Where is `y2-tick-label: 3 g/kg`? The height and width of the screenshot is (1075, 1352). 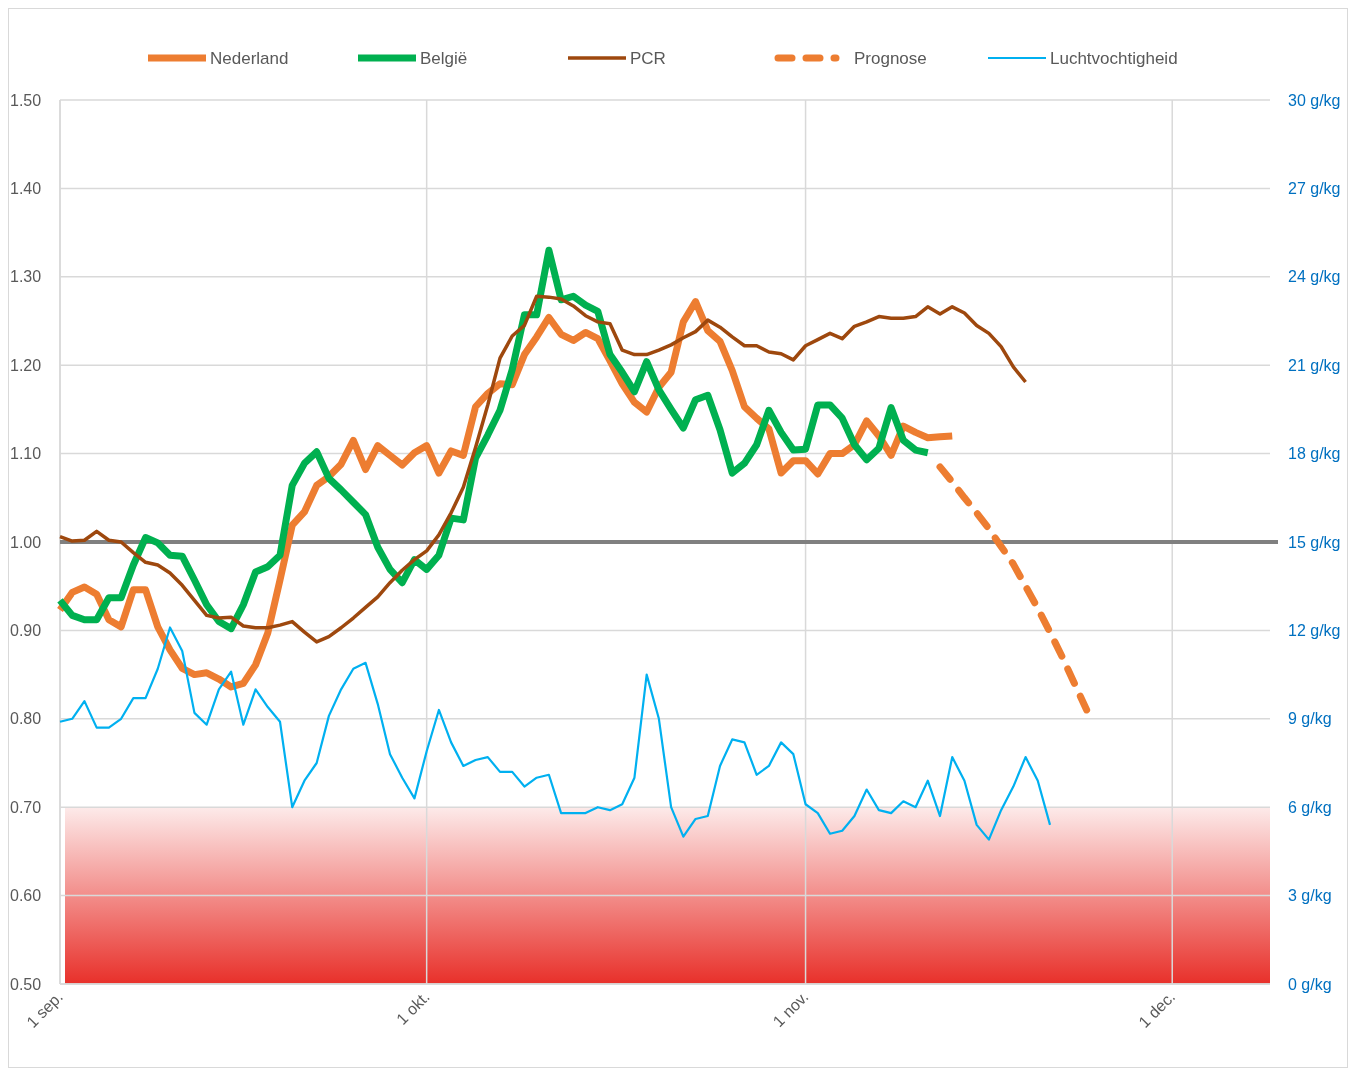 y2-tick-label: 3 g/kg is located at coordinates (1310, 896).